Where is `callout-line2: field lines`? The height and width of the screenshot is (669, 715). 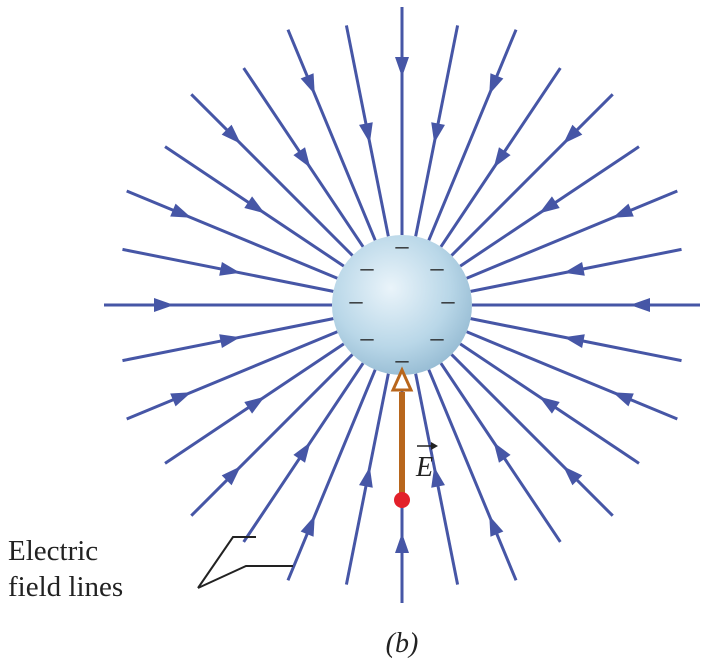 callout-line2: field lines is located at coordinates (65, 587).